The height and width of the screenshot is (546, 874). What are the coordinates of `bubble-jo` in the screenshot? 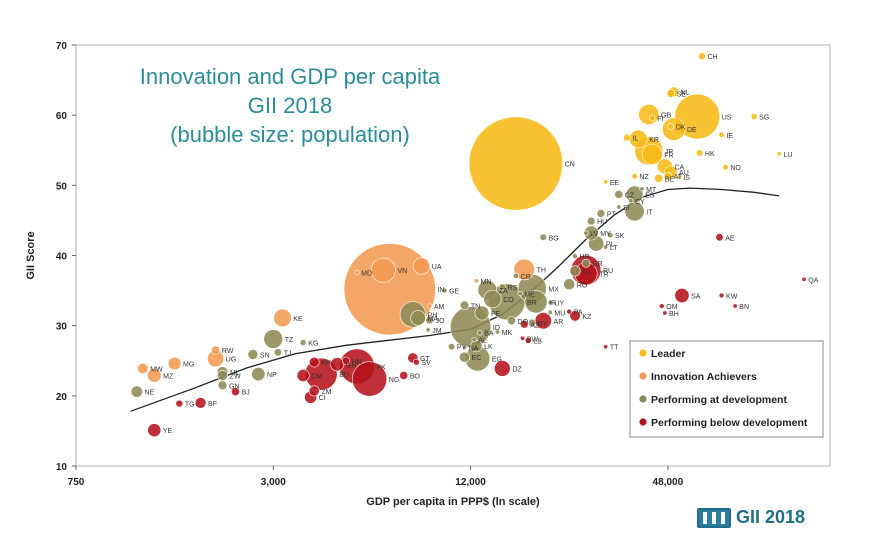 It's located at (429, 320).